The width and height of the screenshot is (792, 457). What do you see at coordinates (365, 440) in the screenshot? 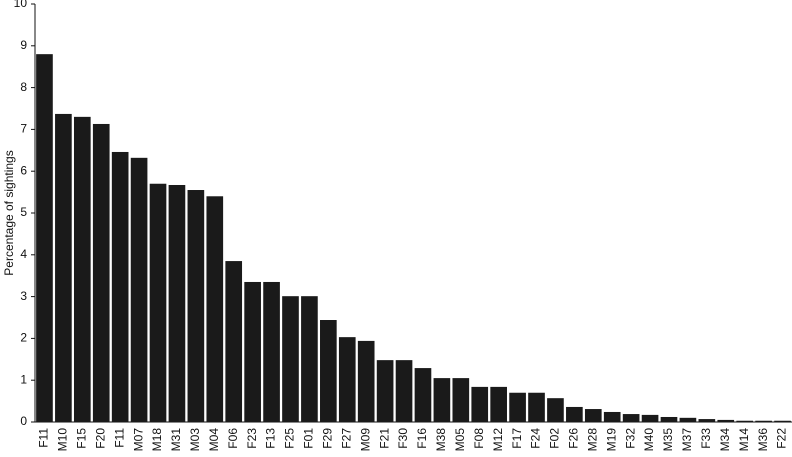
I see `x-tick-label: M09` at bounding box center [365, 440].